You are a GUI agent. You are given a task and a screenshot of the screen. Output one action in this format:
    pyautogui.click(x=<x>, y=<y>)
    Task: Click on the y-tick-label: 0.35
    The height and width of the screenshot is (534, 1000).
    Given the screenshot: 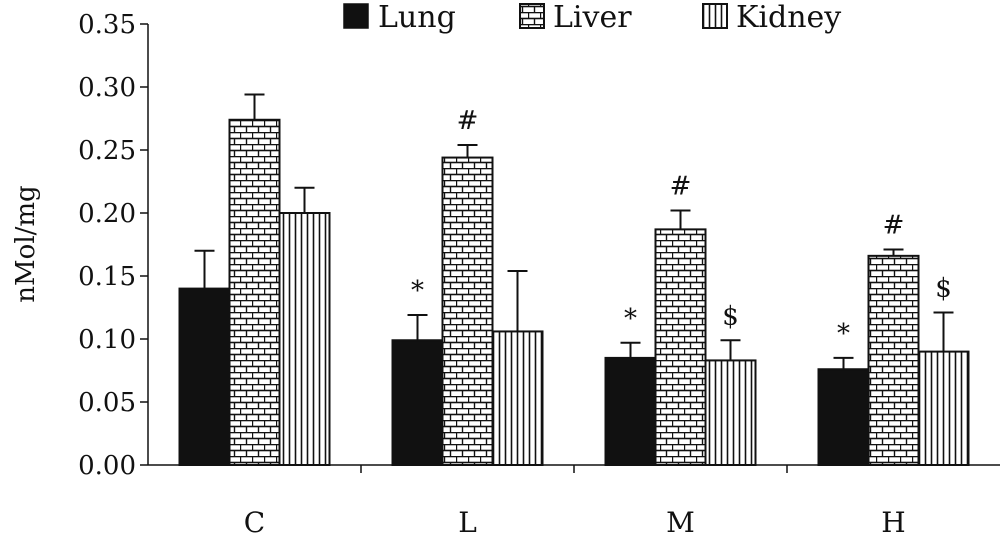 What is the action you would take?
    pyautogui.click(x=107, y=25)
    